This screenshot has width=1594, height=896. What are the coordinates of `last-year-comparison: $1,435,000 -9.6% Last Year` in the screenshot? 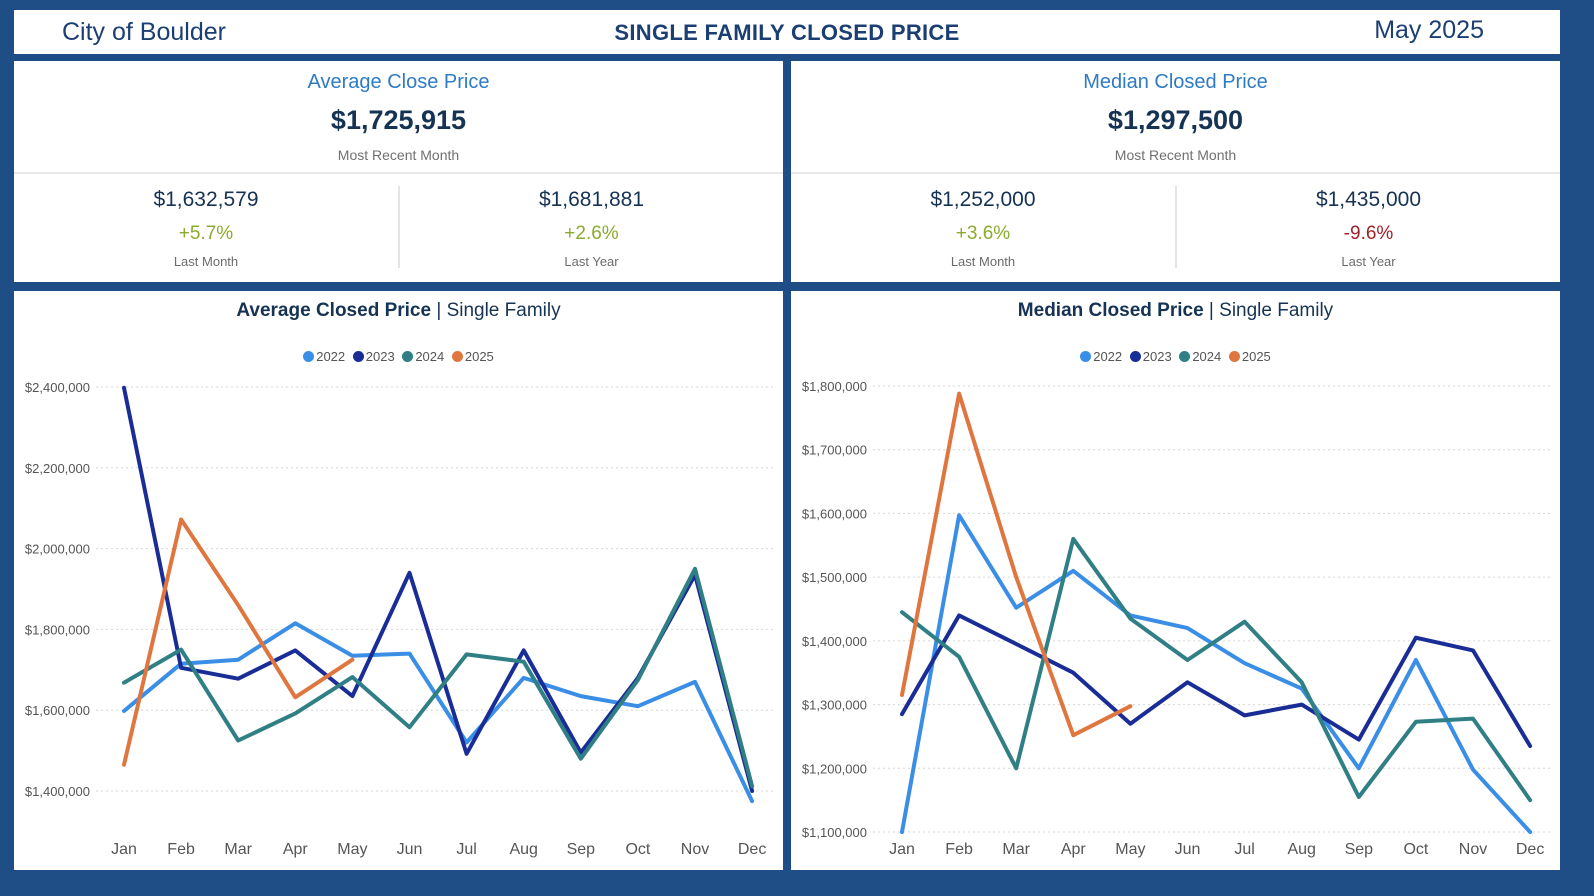 It's located at (1368, 228).